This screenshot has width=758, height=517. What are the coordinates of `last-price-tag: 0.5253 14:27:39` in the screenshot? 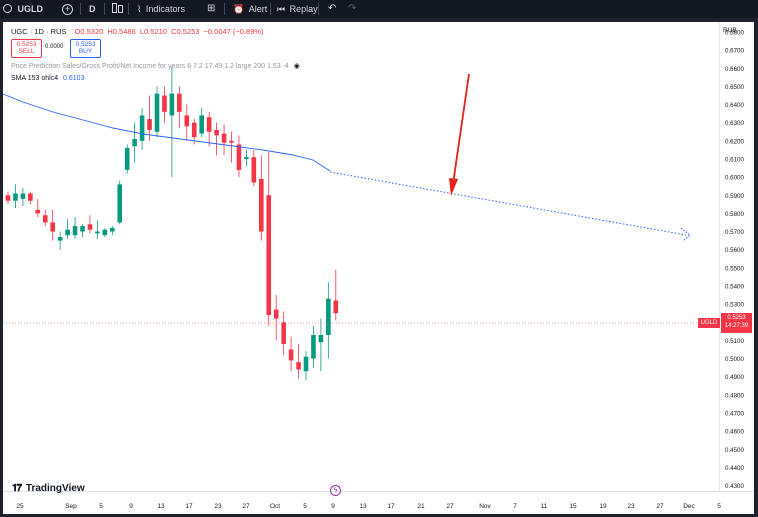 It's located at (736, 323).